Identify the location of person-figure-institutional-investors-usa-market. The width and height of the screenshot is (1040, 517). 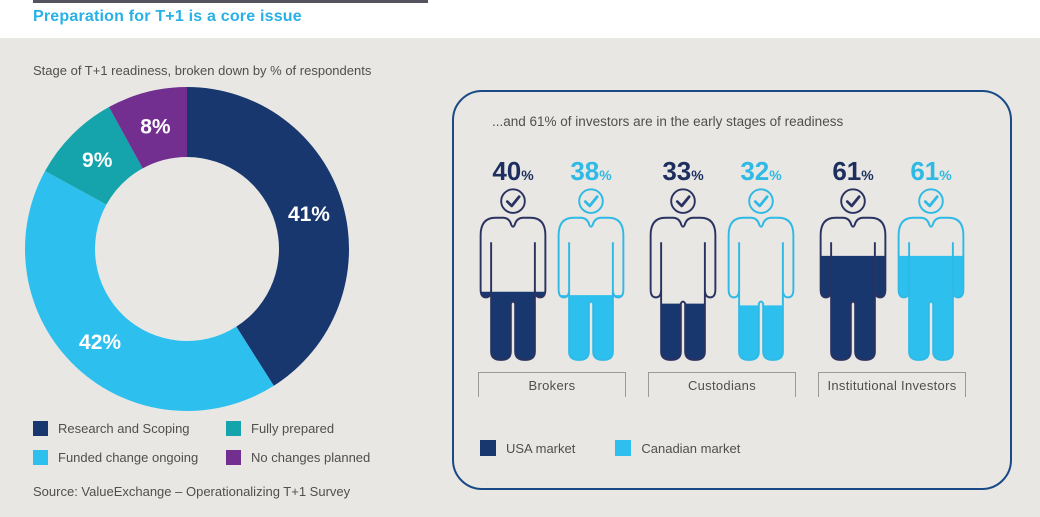
(853, 274).